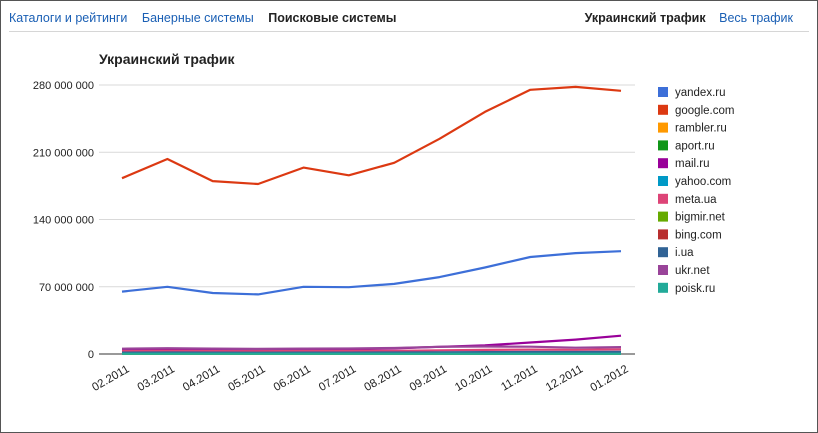 This screenshot has height=433, width=818. What do you see at coordinates (519, 378) in the screenshot?
I see `x-tick-label: 11.2011` at bounding box center [519, 378].